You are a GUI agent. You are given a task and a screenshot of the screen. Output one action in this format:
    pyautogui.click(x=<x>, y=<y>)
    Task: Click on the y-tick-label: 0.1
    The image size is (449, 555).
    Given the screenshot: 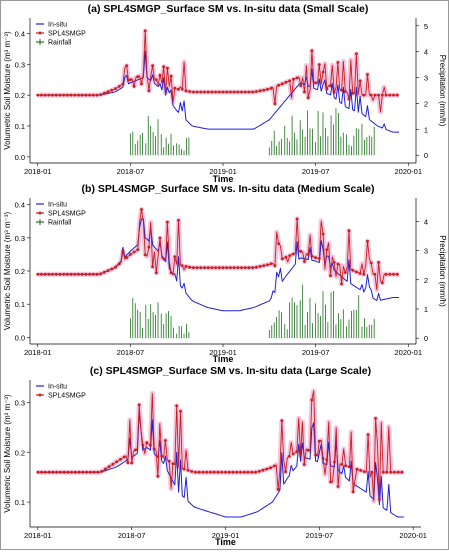 What is the action you would take?
    pyautogui.click(x=20, y=126)
    